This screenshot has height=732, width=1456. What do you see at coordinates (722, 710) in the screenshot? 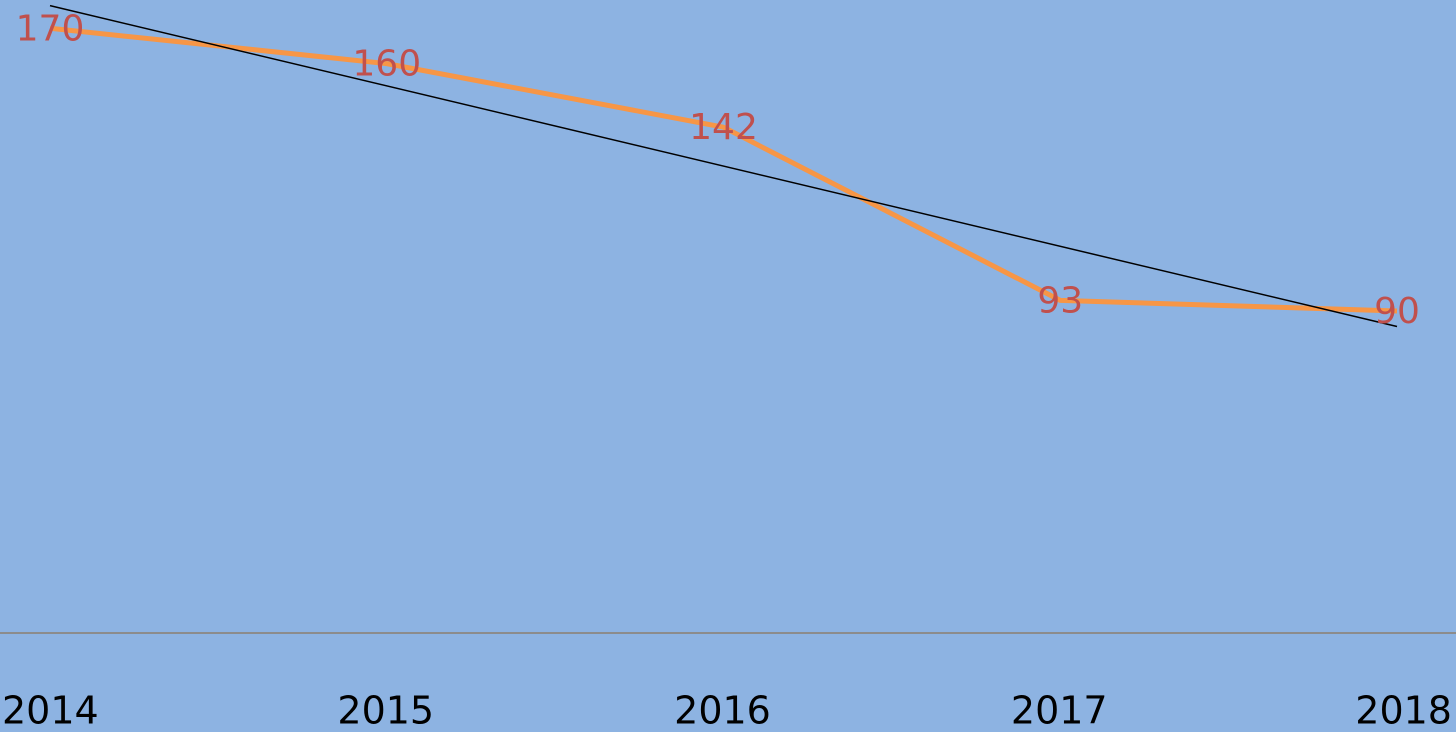
I see `x-tick-label: 2016` at bounding box center [722, 710].